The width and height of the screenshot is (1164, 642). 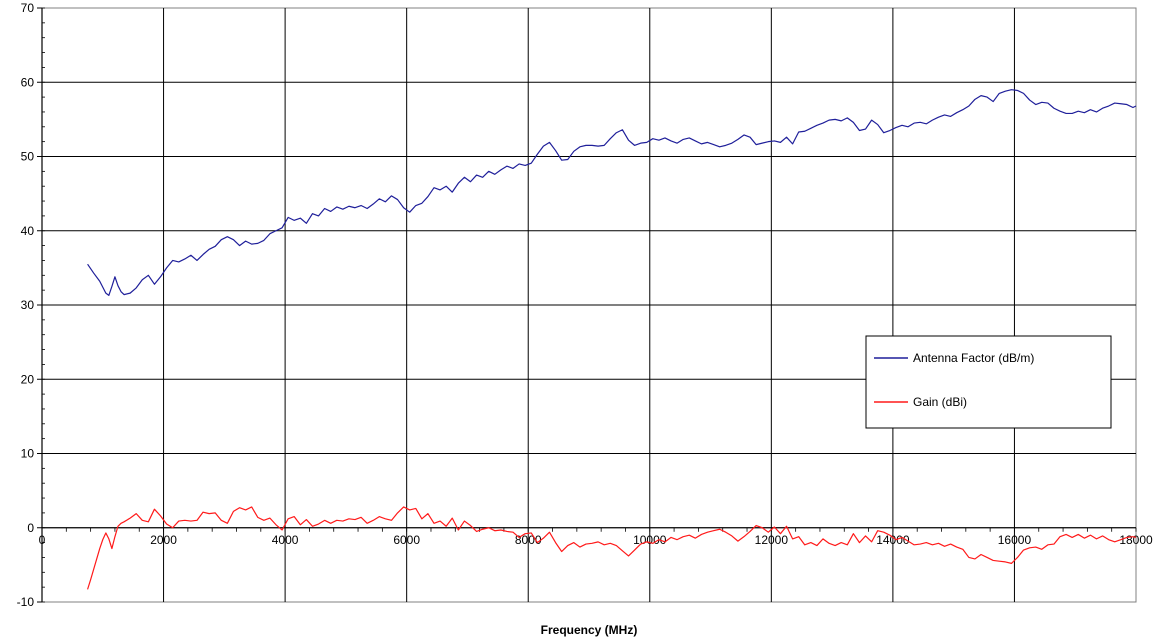 What do you see at coordinates (285, 540) in the screenshot?
I see `x-tick-label: 4000` at bounding box center [285, 540].